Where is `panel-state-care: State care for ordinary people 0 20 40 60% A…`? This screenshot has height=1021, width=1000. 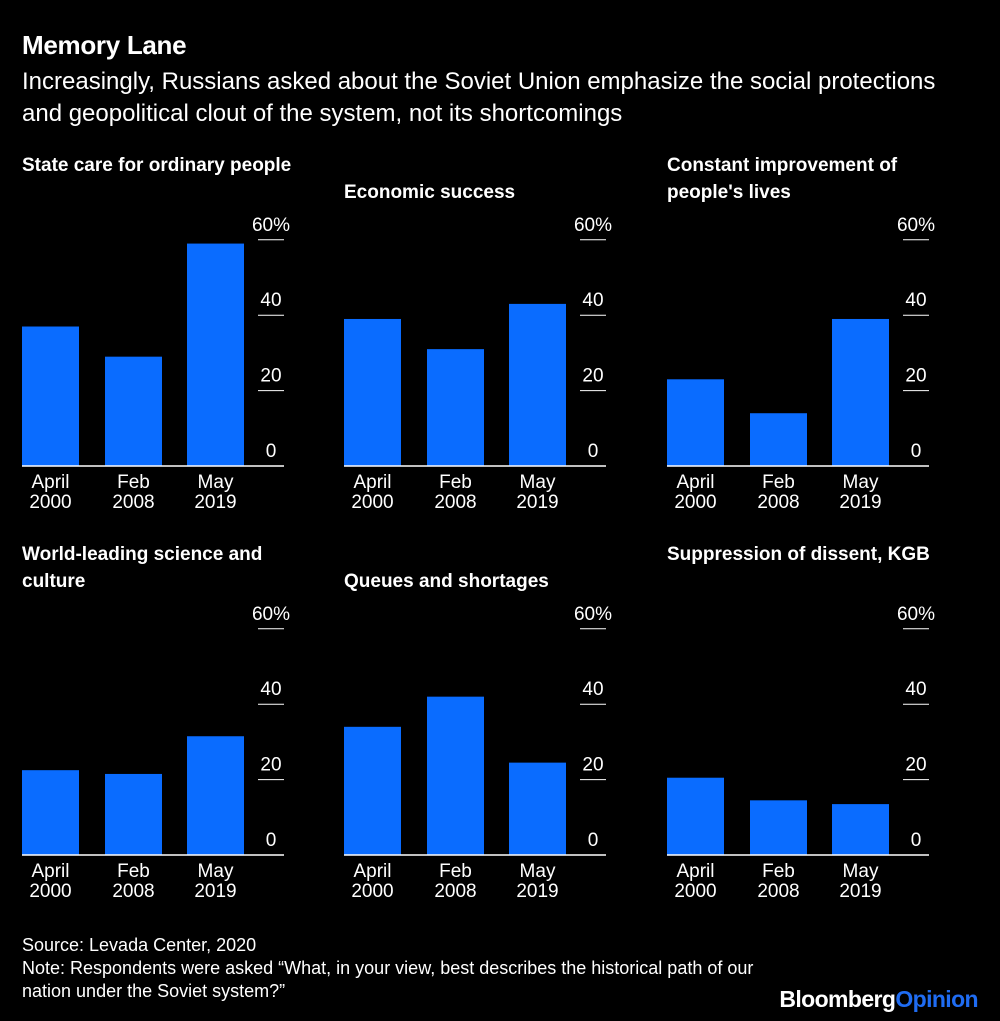 panel-state-care: State care for ordinary people 0 20 40 60% A… is located at coordinates (172, 342).